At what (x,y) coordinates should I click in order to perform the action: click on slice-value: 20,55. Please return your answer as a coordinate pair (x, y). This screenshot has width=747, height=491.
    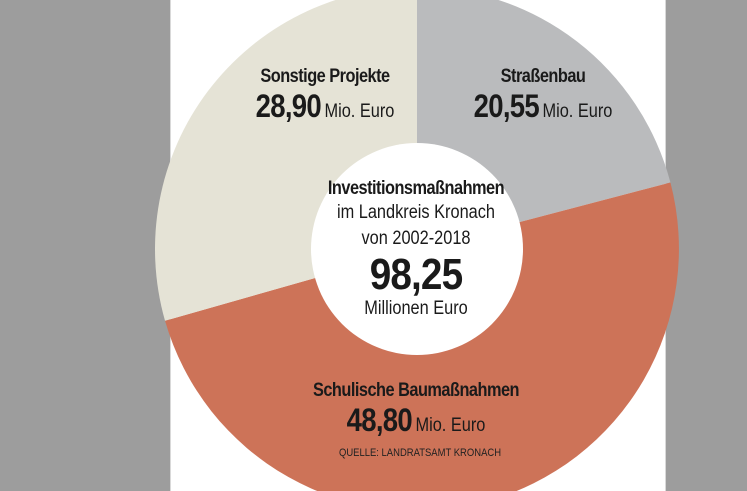
    Looking at the image, I should click on (506, 106).